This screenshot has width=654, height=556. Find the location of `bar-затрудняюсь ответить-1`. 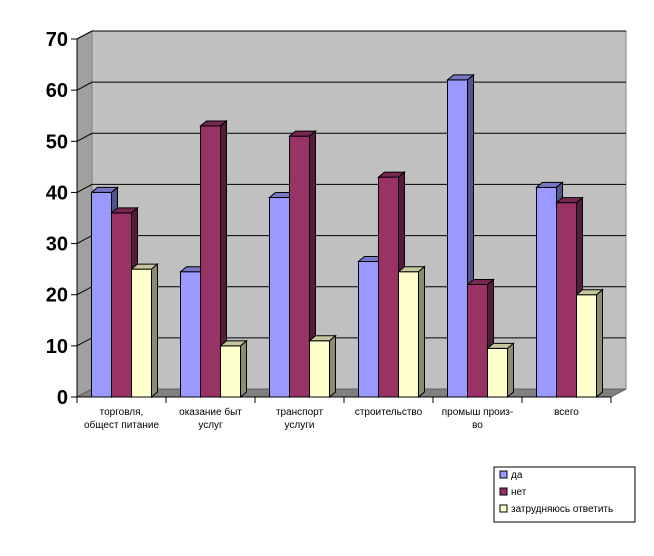

bar-затрудняюсь ответить-1 is located at coordinates (233, 369).